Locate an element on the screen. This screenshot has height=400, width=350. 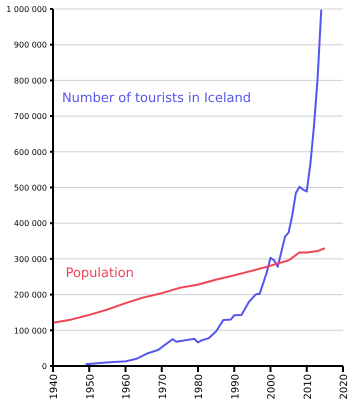
y-tick-label: 400 000 is located at coordinates (30, 223).